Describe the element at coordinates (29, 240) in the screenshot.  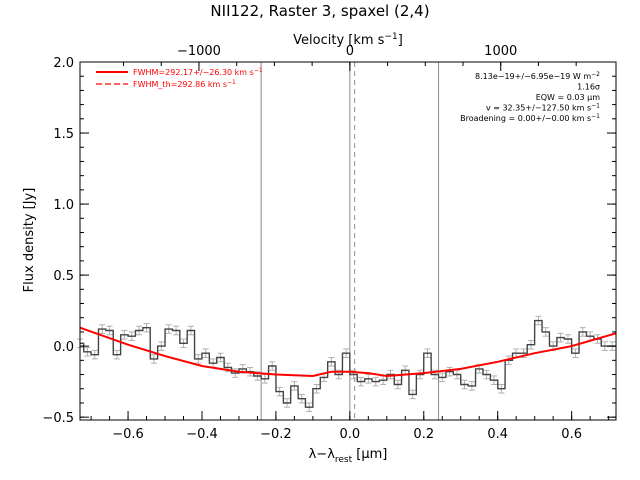
I see `y-axis-label: Flux density [Jy]` at that location.